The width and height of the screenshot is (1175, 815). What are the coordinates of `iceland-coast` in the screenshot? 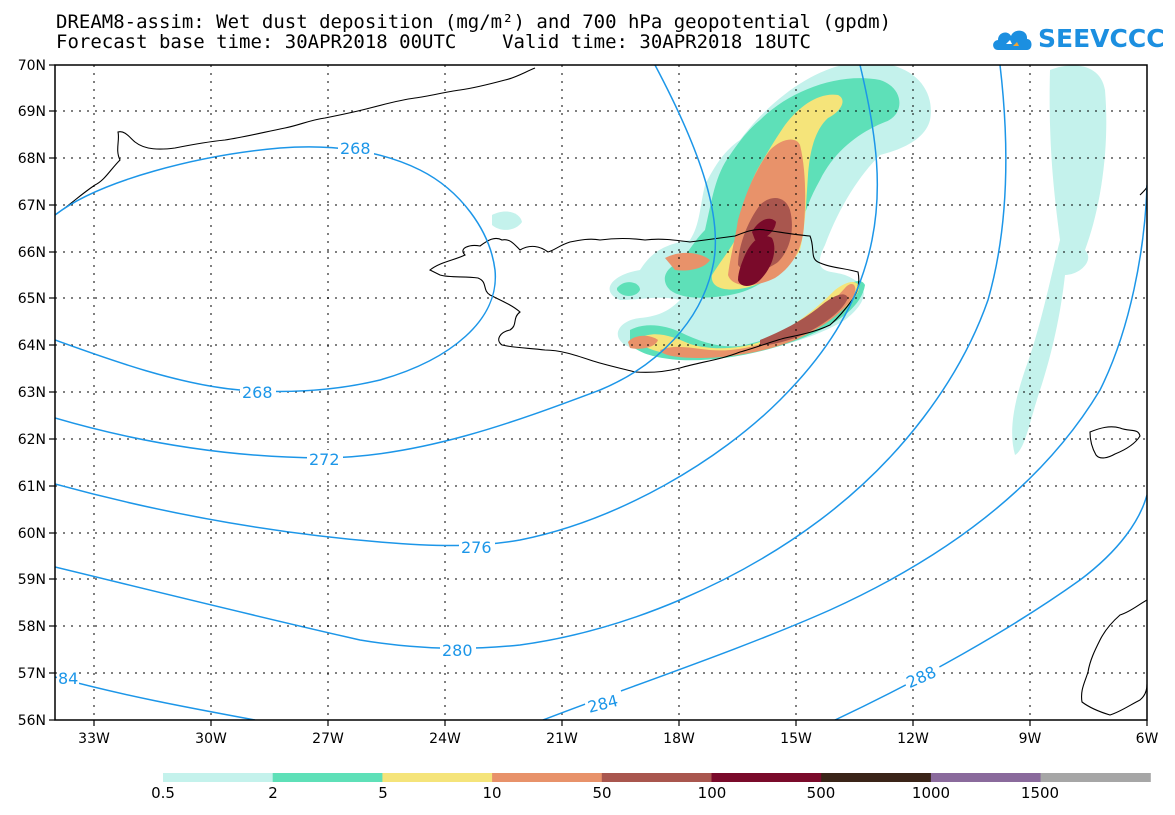 It's located at (644, 300).